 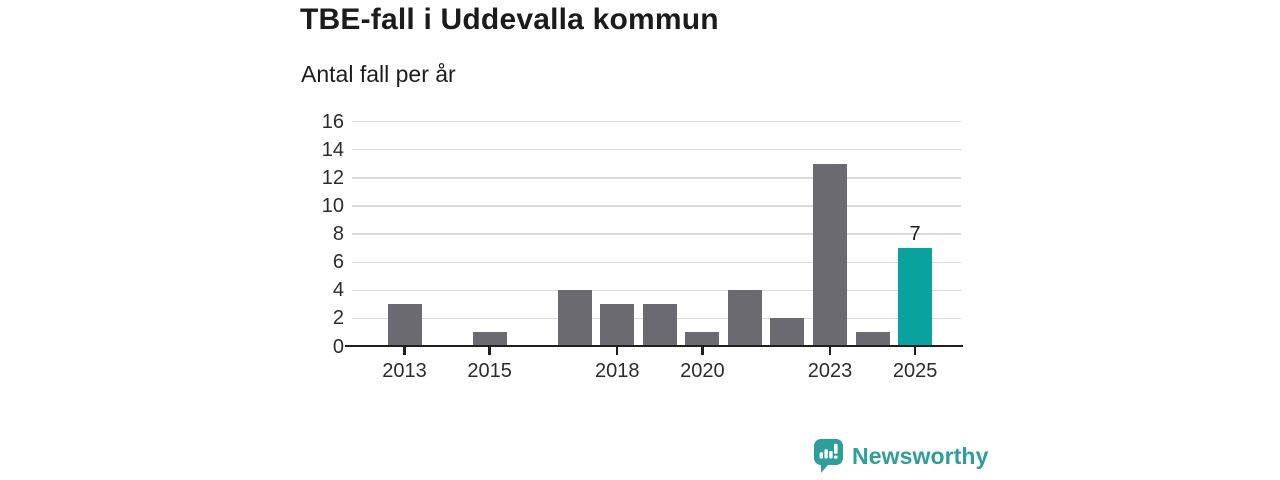 I want to click on y-axis-tick-label: 0, so click(x=338, y=346).